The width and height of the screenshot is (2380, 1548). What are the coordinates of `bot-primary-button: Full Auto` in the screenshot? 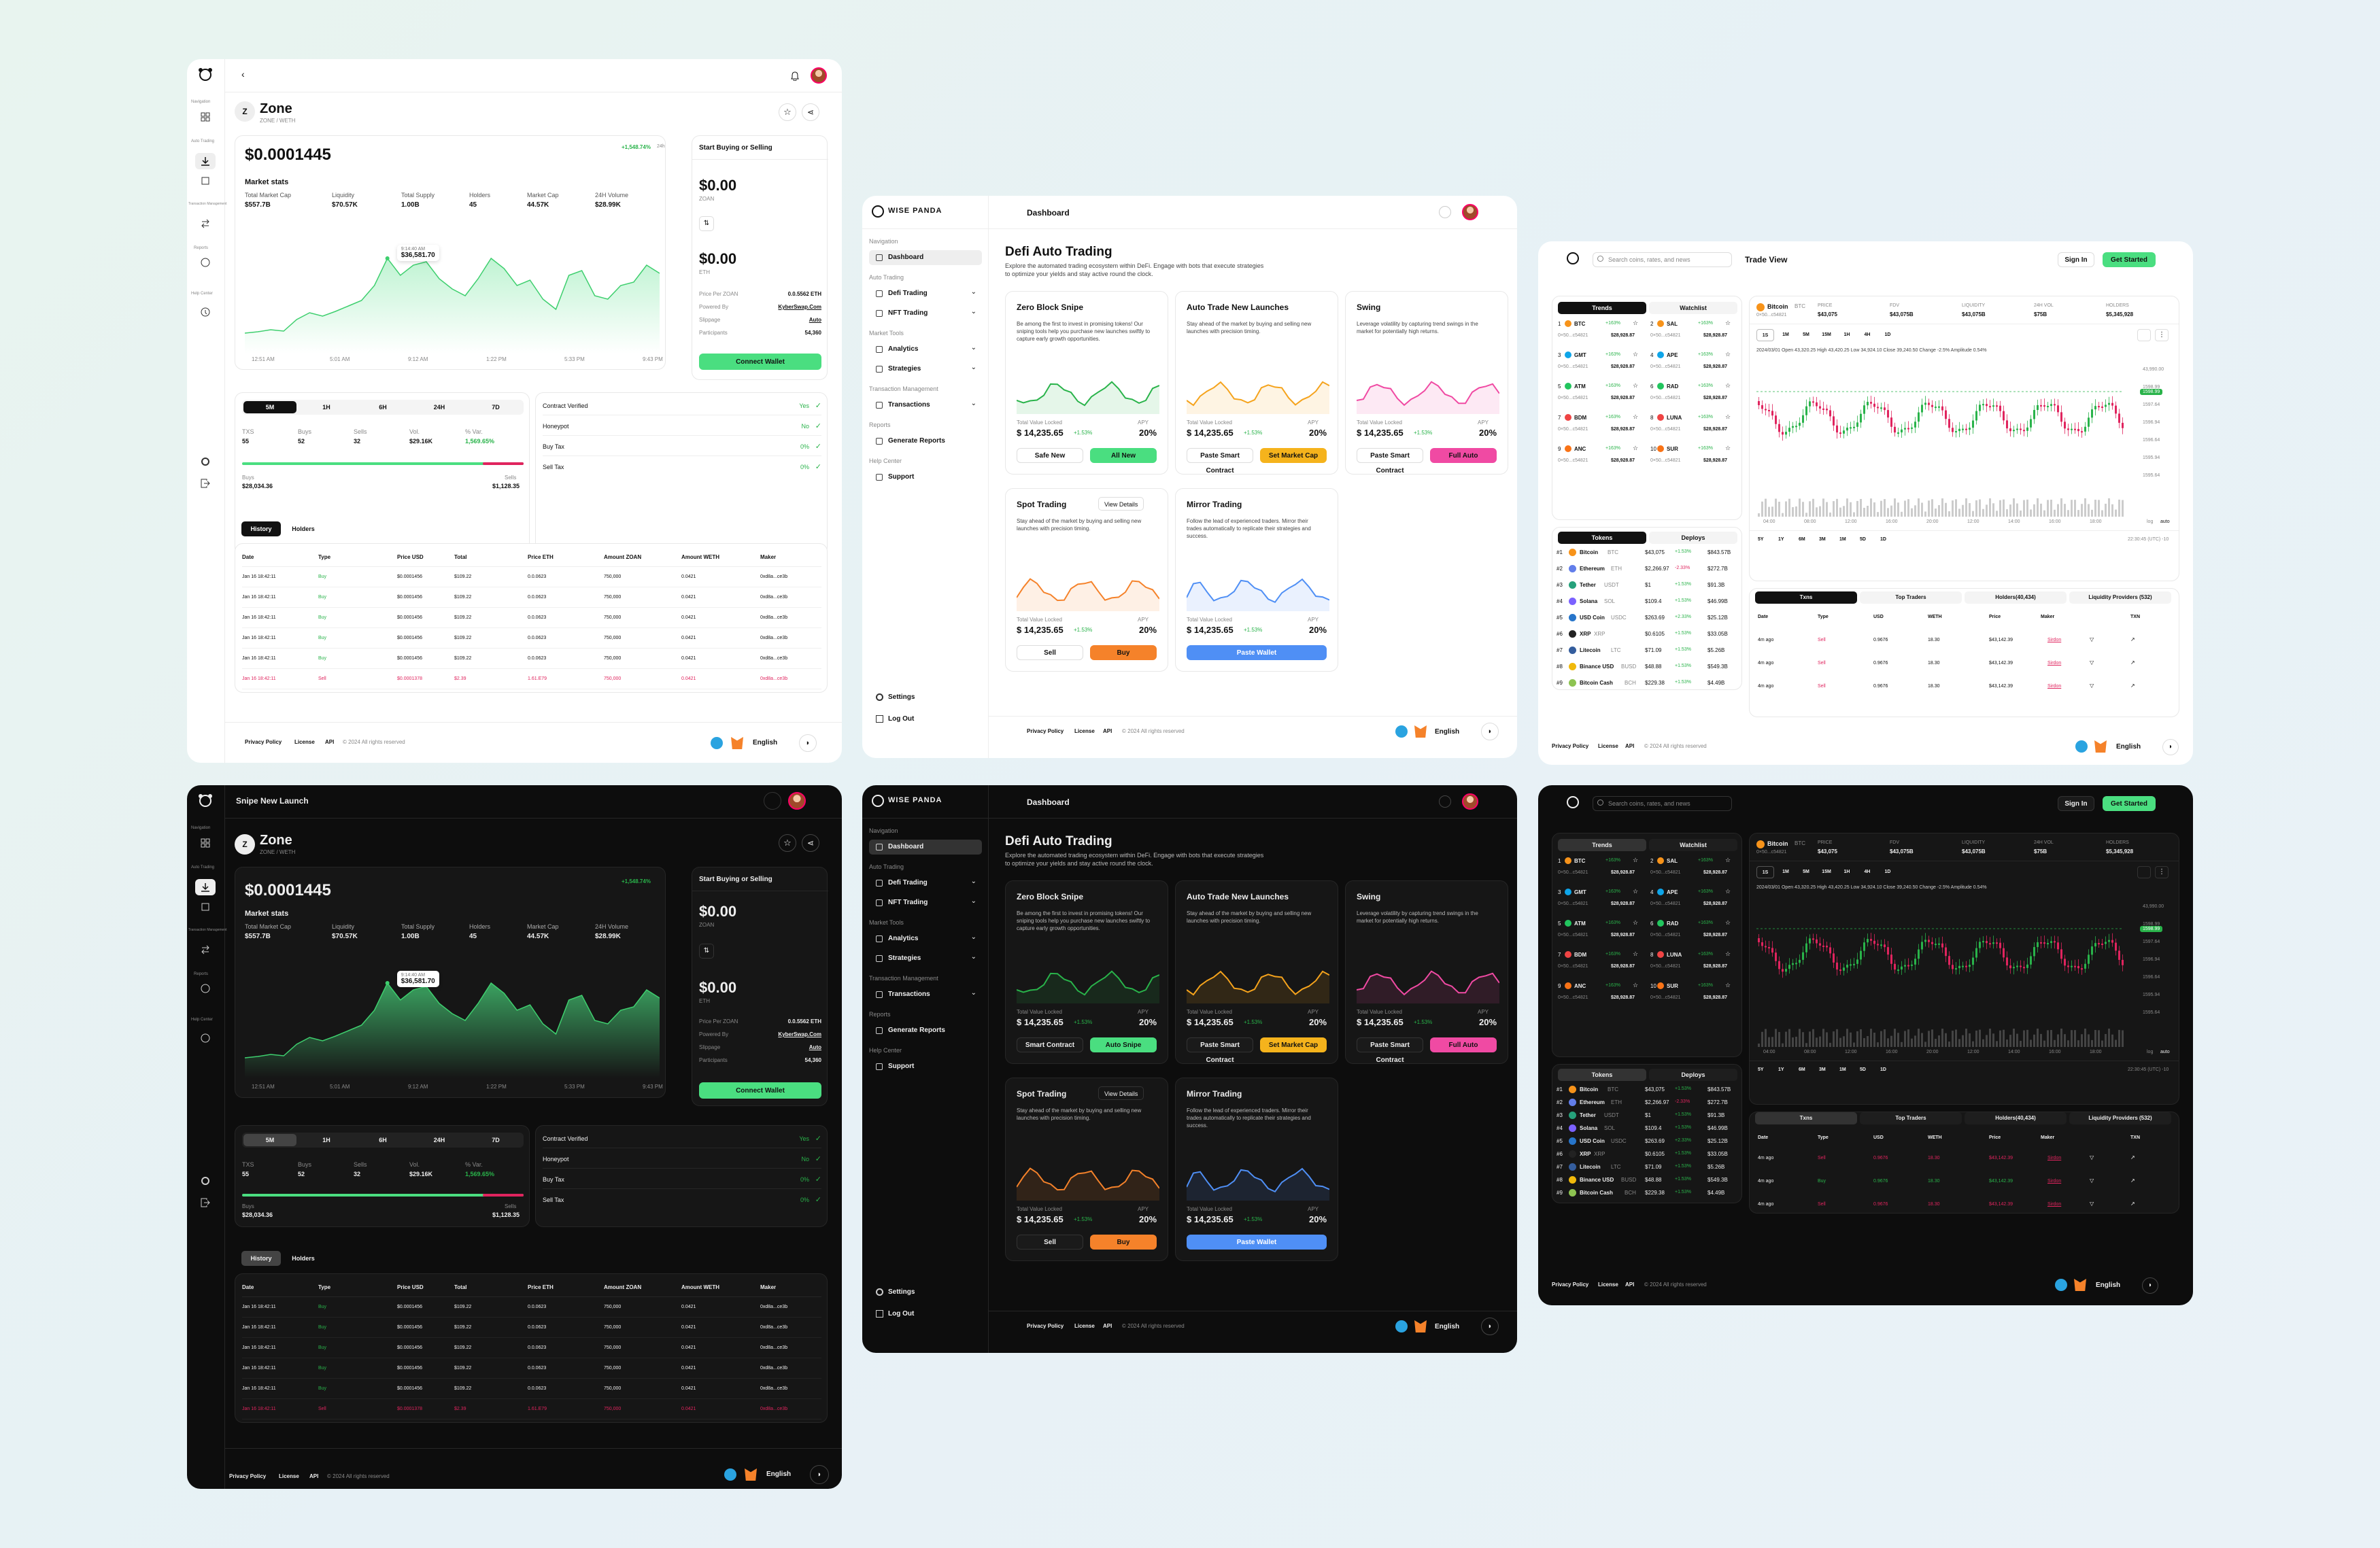 It's located at (1464, 455).